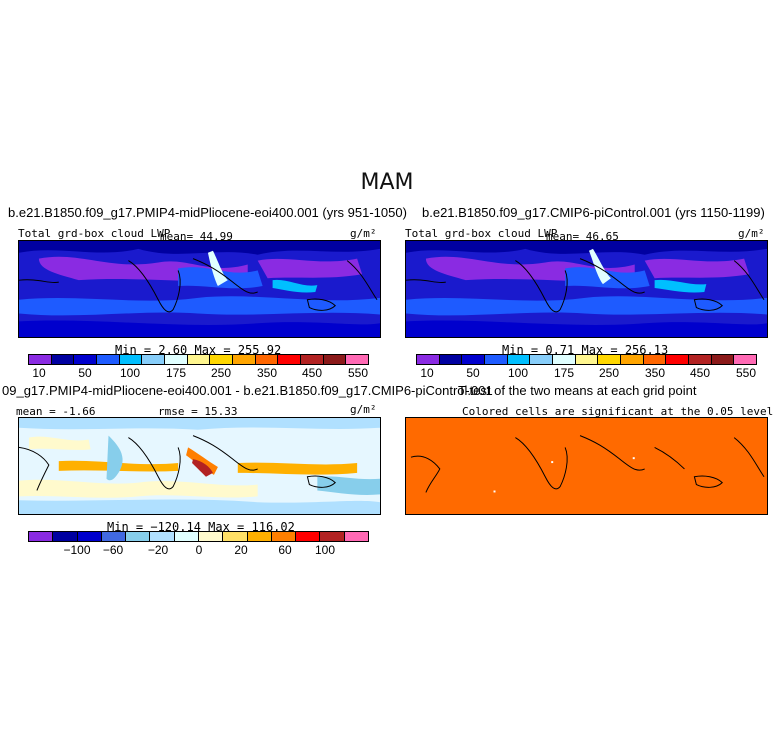  What do you see at coordinates (586, 373) in the screenshot?
I see `panel2-colorbar-ticks: 10 50 100 175 250 350 450 550` at bounding box center [586, 373].